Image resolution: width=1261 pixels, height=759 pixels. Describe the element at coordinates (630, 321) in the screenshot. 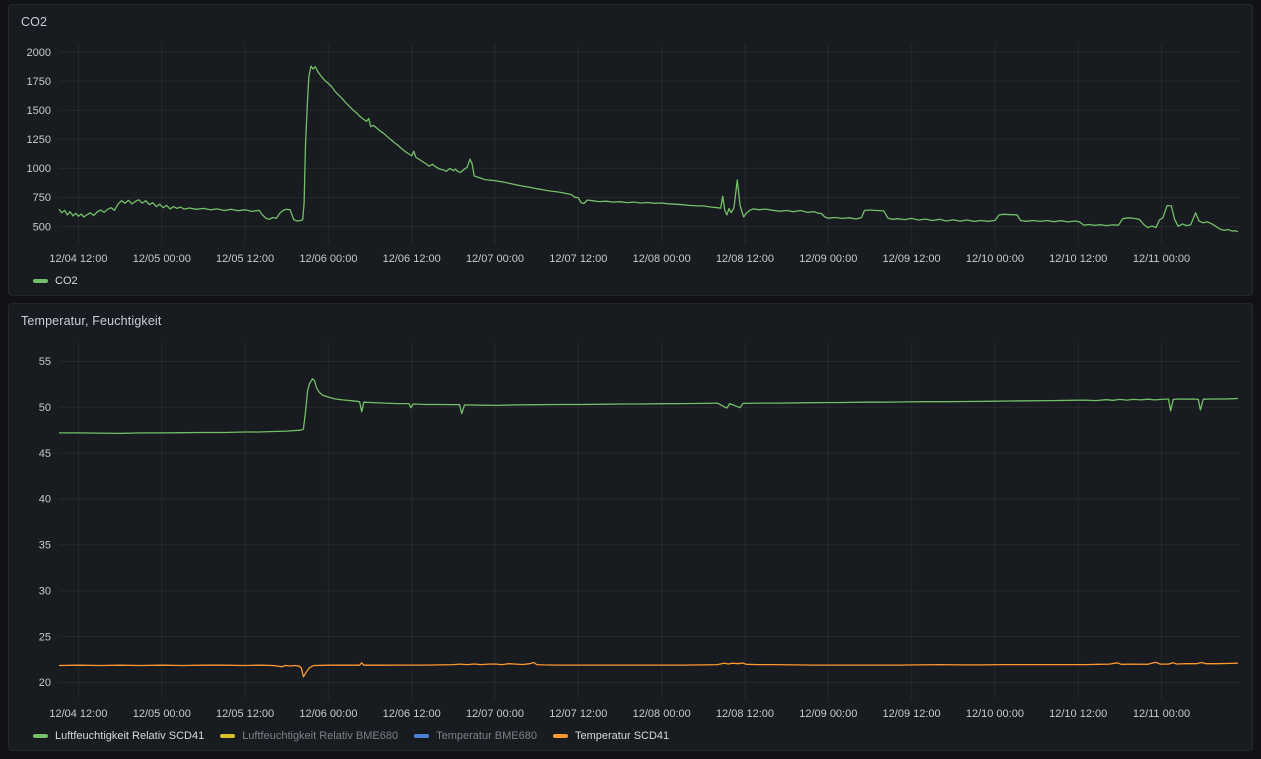

I see `panel-header-temp-humidity: Temperatur, Feuchtigkeit` at that location.